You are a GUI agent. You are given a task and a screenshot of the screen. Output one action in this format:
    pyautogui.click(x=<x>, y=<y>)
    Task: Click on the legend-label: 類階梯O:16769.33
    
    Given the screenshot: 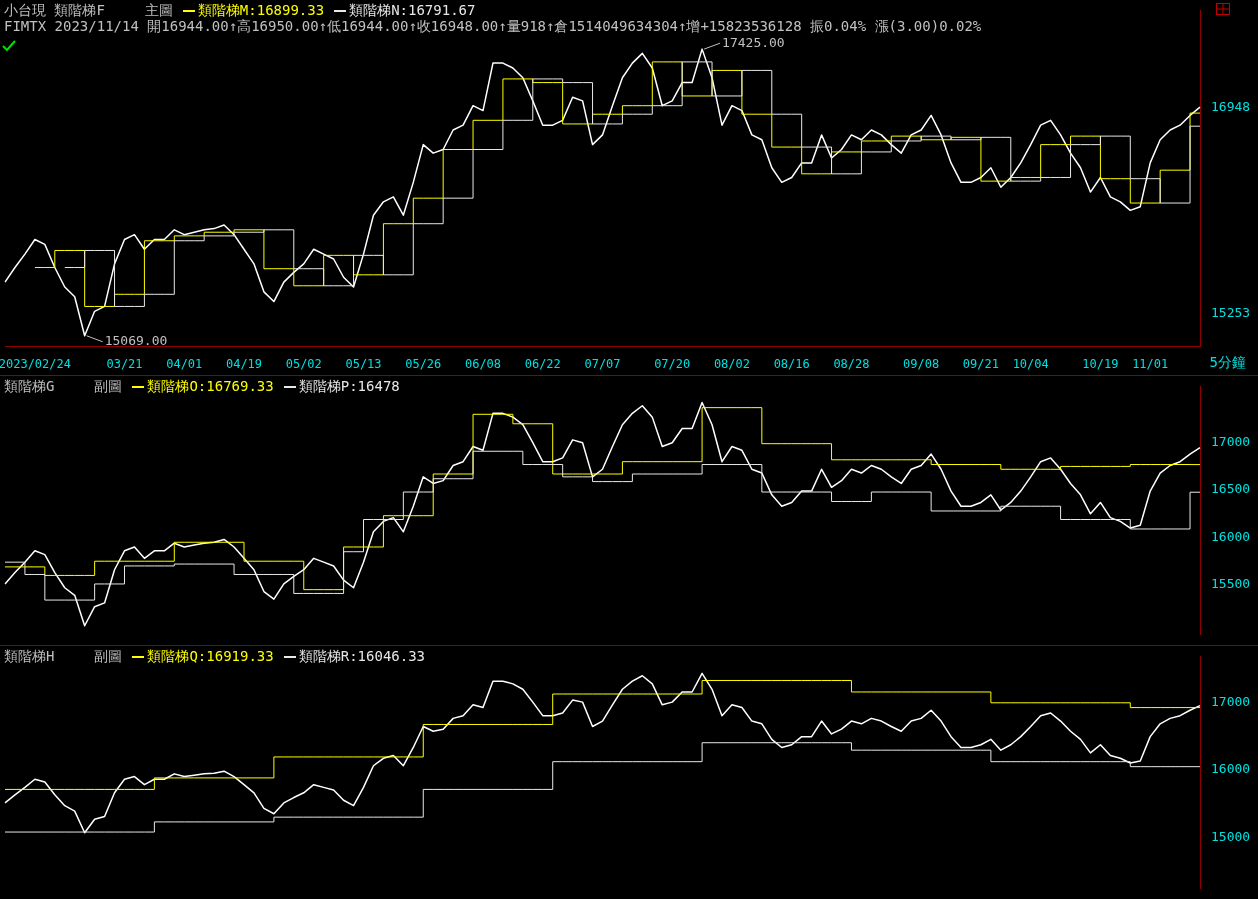 What is the action you would take?
    pyautogui.click(x=210, y=386)
    